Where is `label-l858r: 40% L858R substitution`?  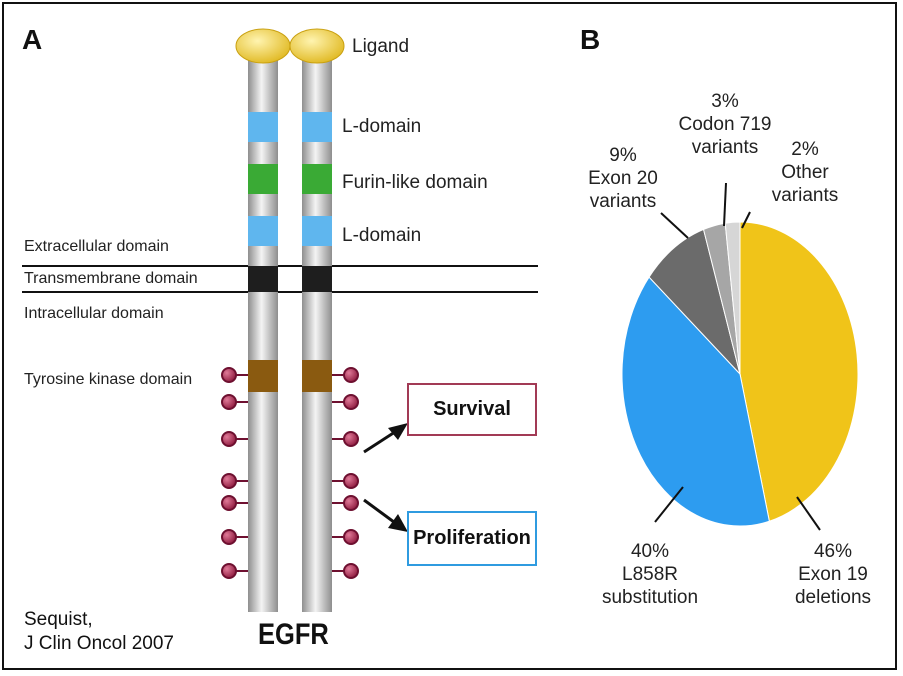
label-l858r: 40% L858R substitution is located at coordinates (650, 574).